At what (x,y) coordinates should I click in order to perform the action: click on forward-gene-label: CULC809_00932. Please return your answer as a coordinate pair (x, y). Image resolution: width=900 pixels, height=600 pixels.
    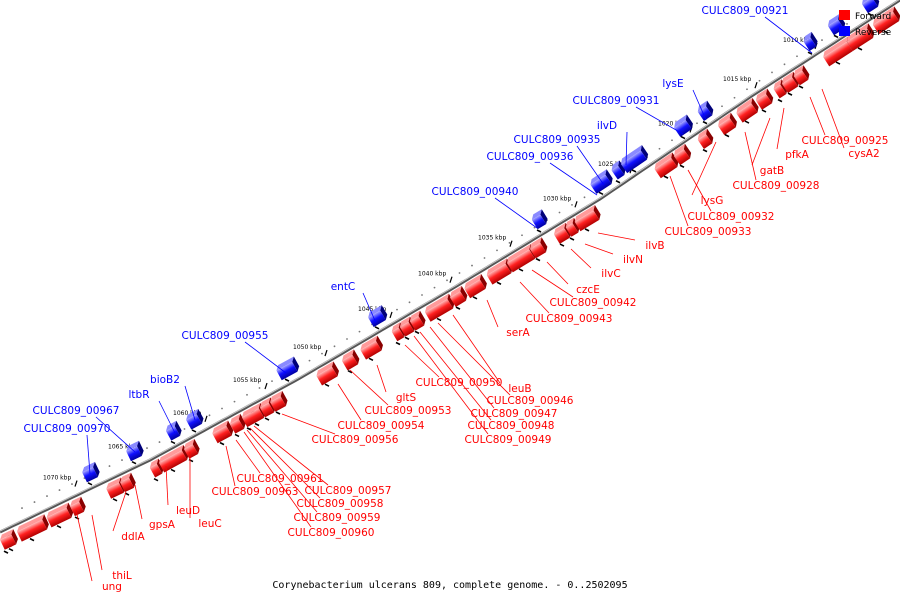
    Looking at the image, I should click on (731, 217).